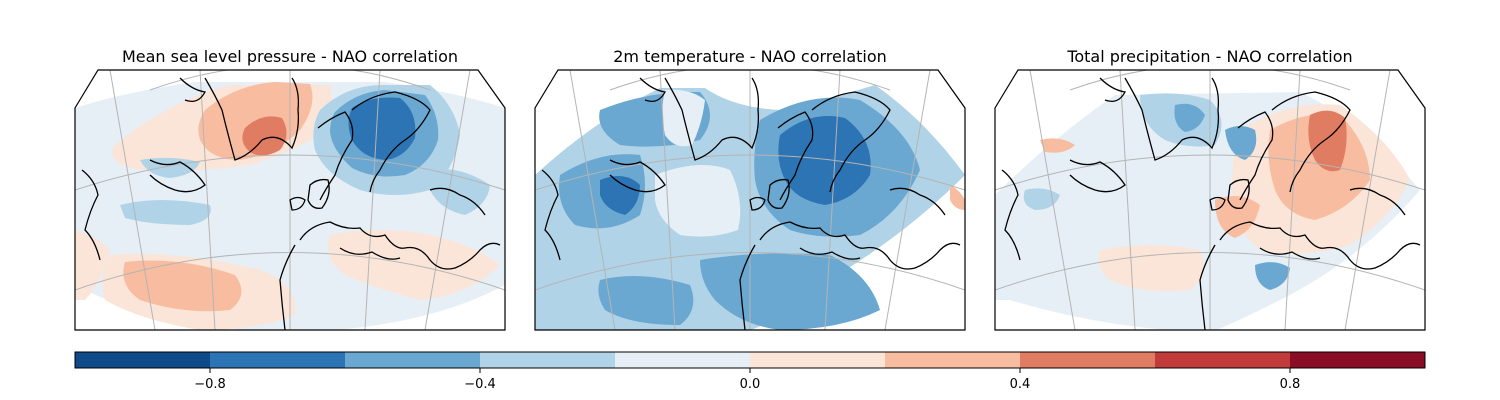  I want to click on contour-negative-west, so click(165, 212).